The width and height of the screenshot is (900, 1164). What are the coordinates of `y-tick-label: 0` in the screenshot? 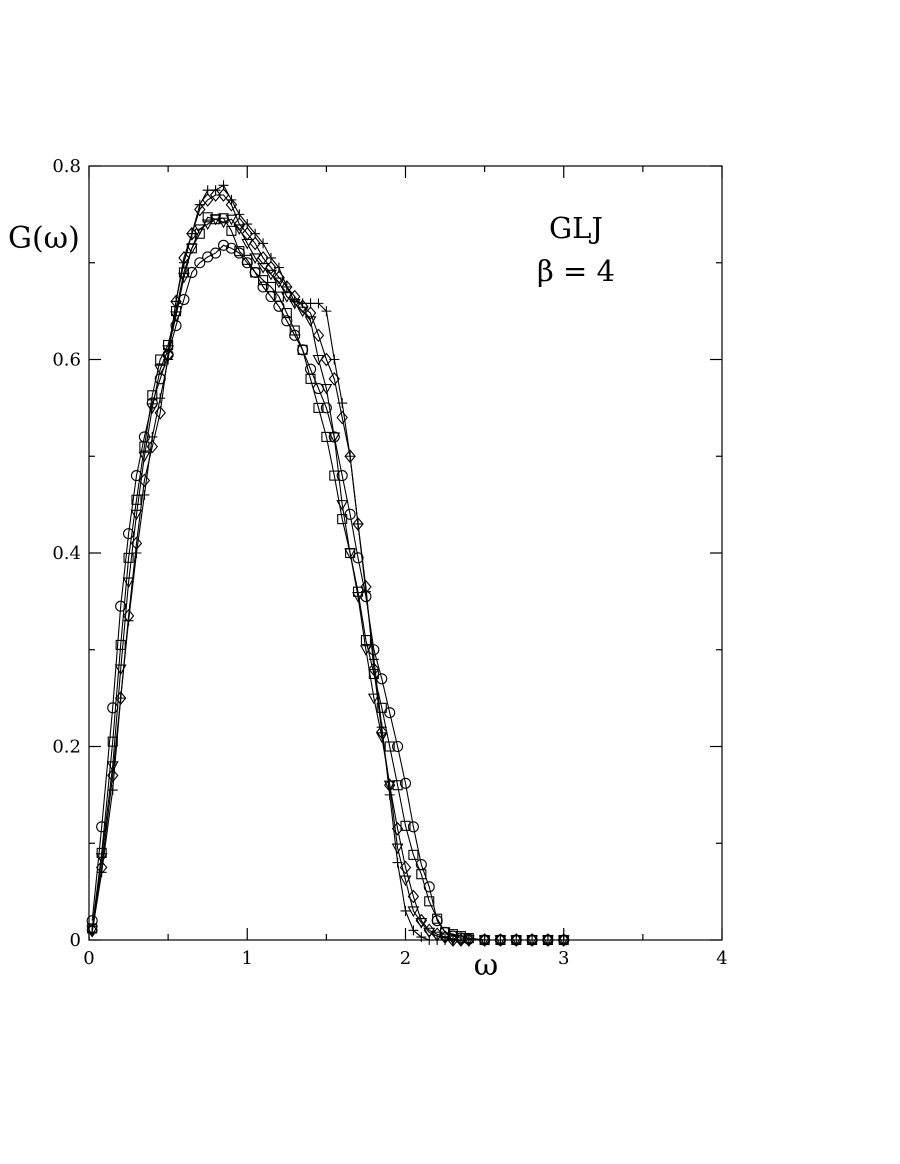 It's located at (75, 940).